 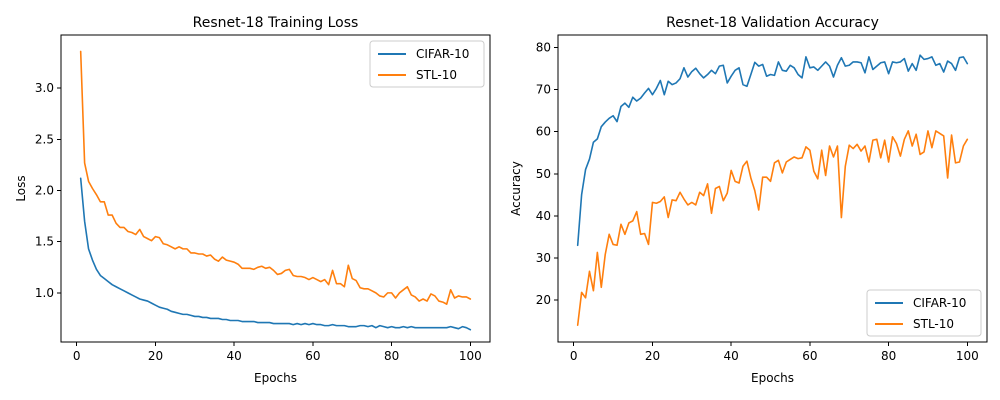 I want to click on chart-title: Resnet-18 Training Loss, so click(x=276, y=23).